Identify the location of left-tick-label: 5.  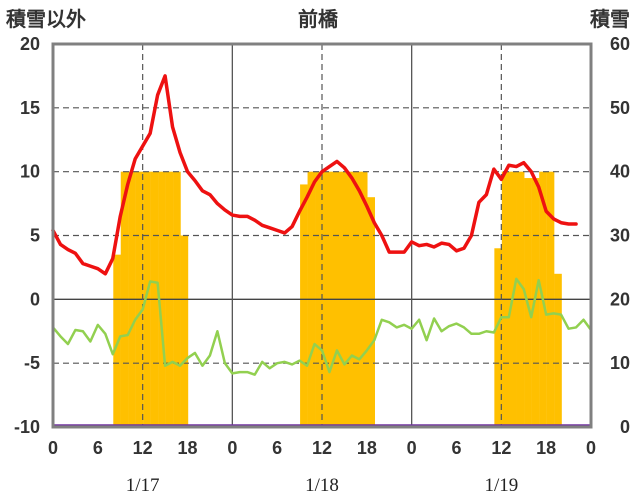
(35, 236).